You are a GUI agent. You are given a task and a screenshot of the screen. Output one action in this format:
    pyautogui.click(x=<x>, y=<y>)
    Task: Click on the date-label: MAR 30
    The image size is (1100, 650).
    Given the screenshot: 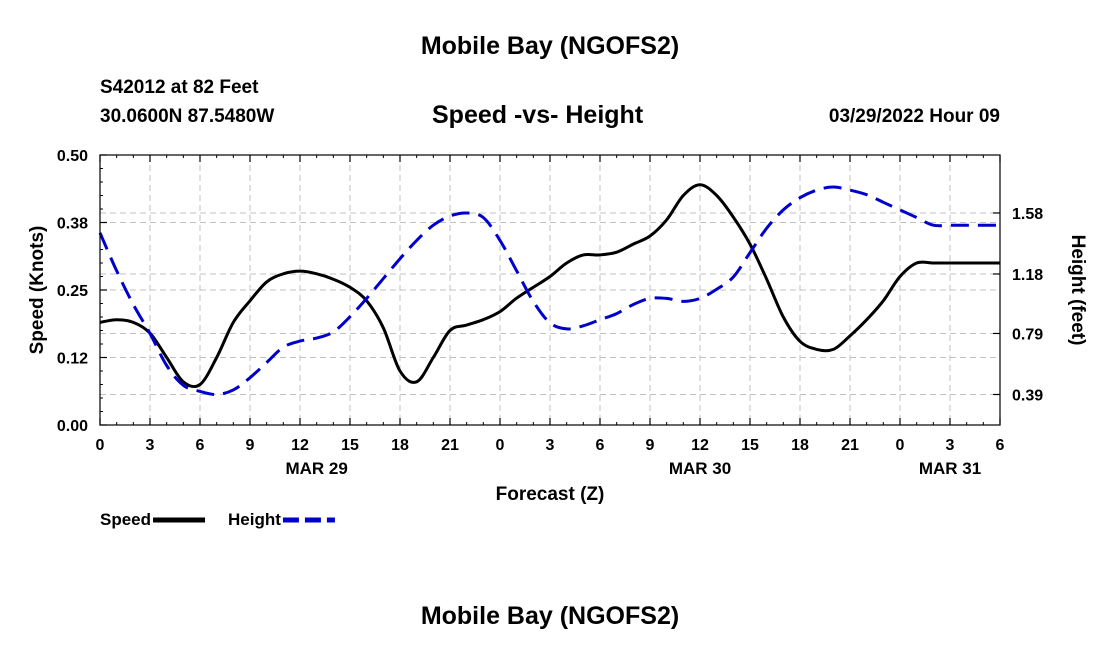 What is the action you would take?
    pyautogui.click(x=700, y=468)
    